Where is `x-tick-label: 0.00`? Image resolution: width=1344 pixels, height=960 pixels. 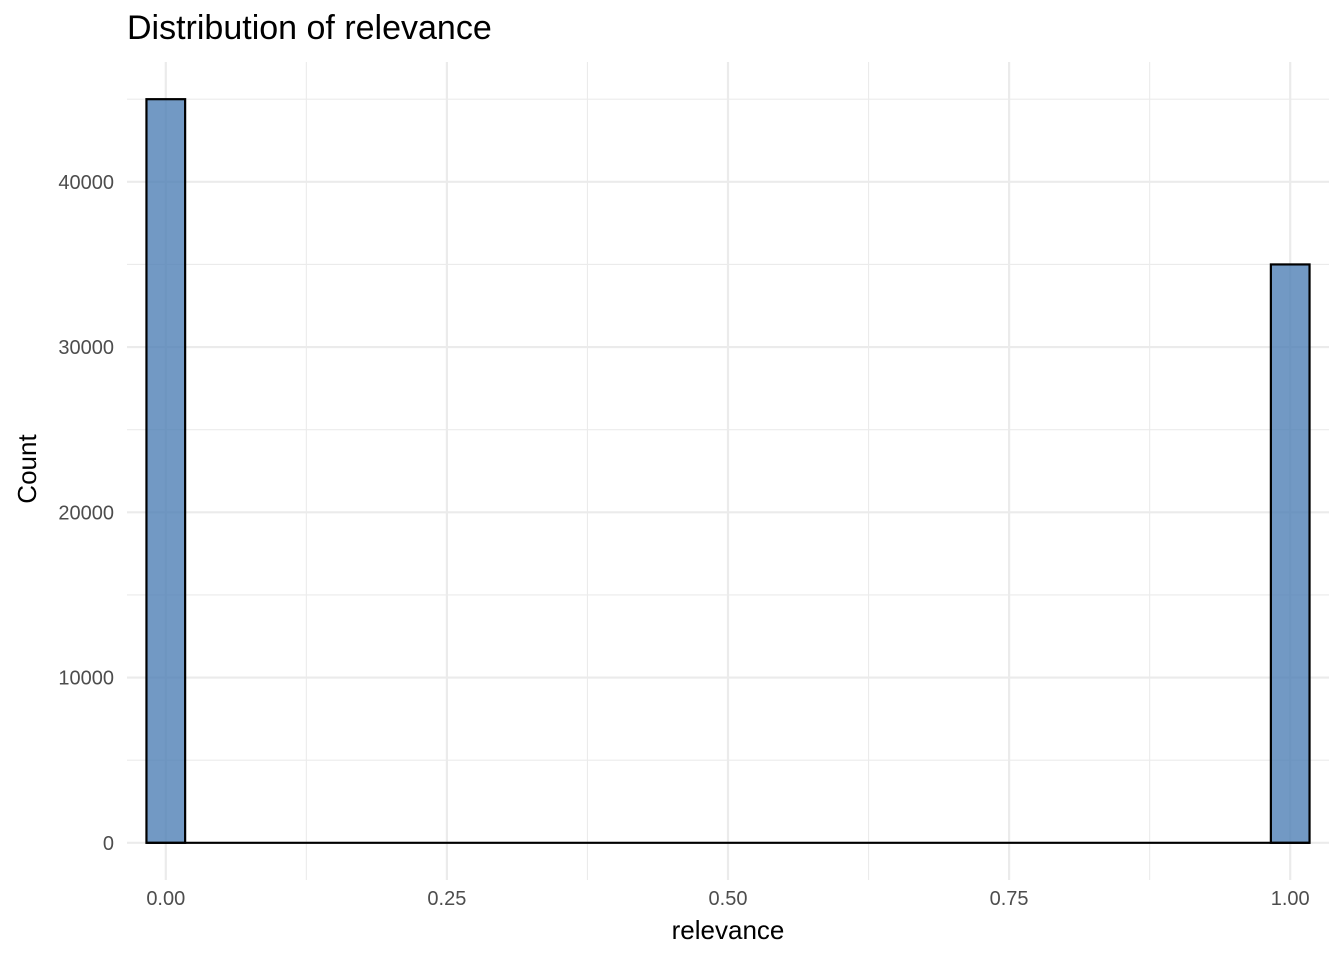 x-tick-label: 0.00 is located at coordinates (165, 899).